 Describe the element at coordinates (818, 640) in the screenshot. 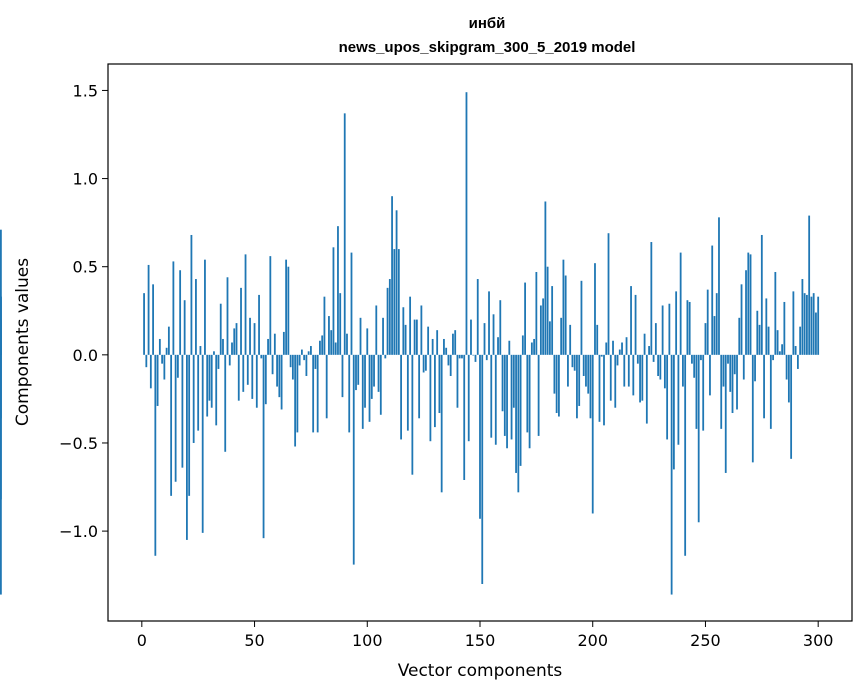

I see `x-tick-label: 300` at that location.